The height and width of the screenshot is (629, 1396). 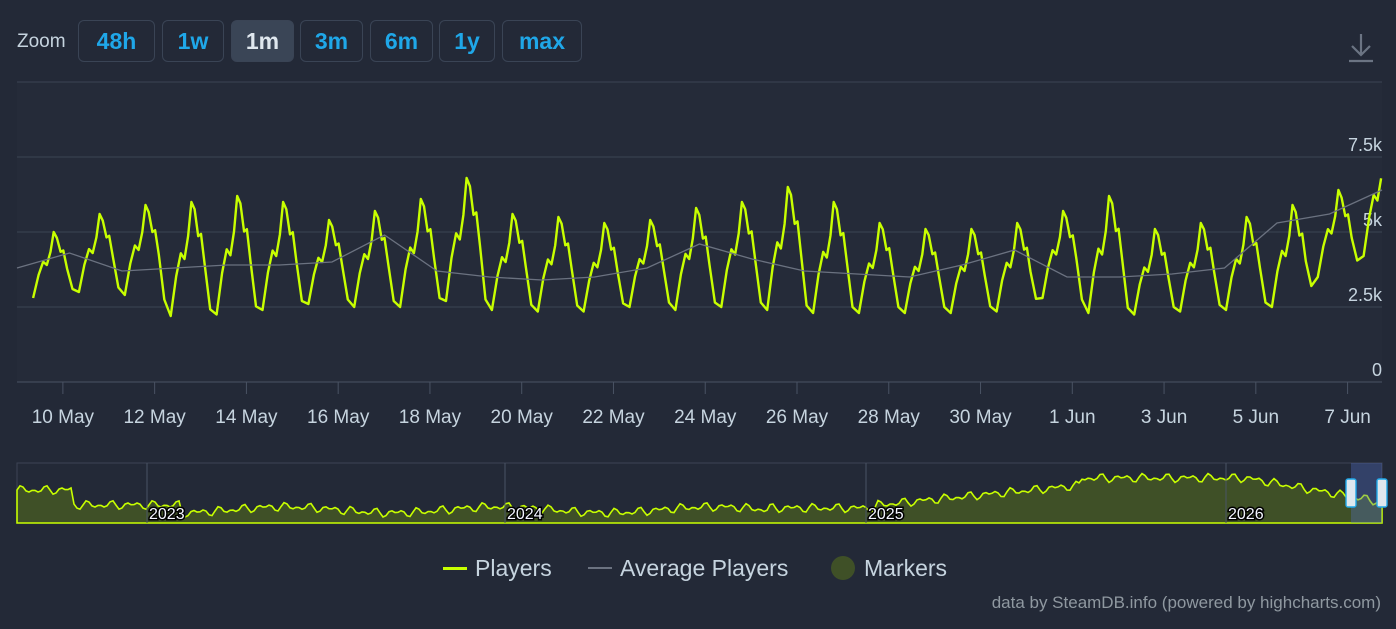 What do you see at coordinates (542, 41) in the screenshot?
I see `zoom-button-max: max` at bounding box center [542, 41].